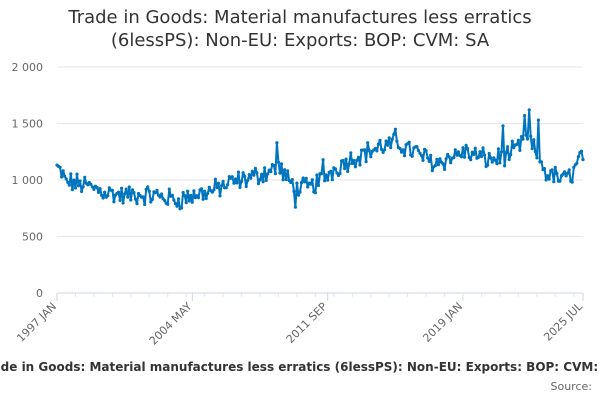 This screenshot has height=400, width=600. Describe the element at coordinates (571, 386) in the screenshot. I see `credits: Source:` at that location.